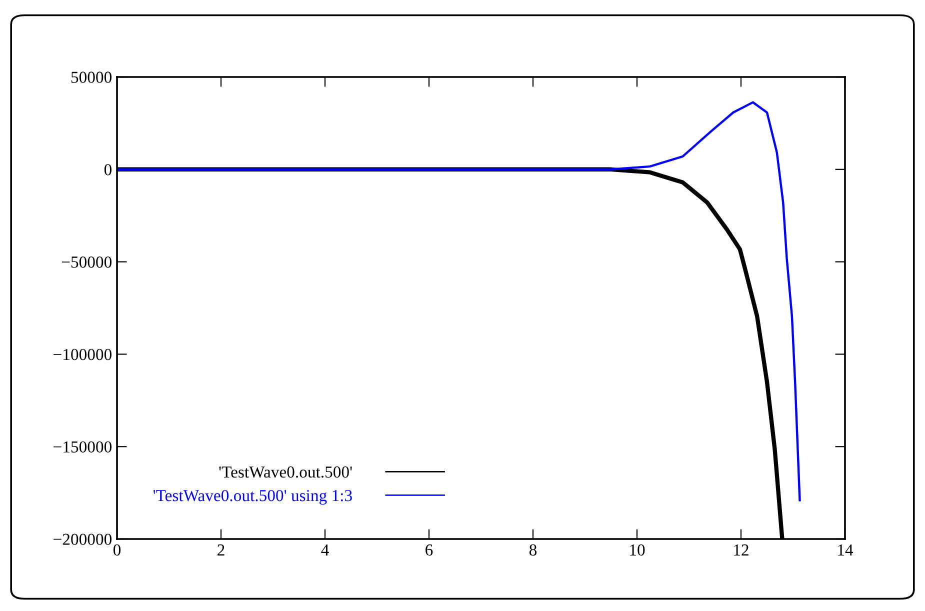  I want to click on y-tick-label: −100000, so click(83, 354).